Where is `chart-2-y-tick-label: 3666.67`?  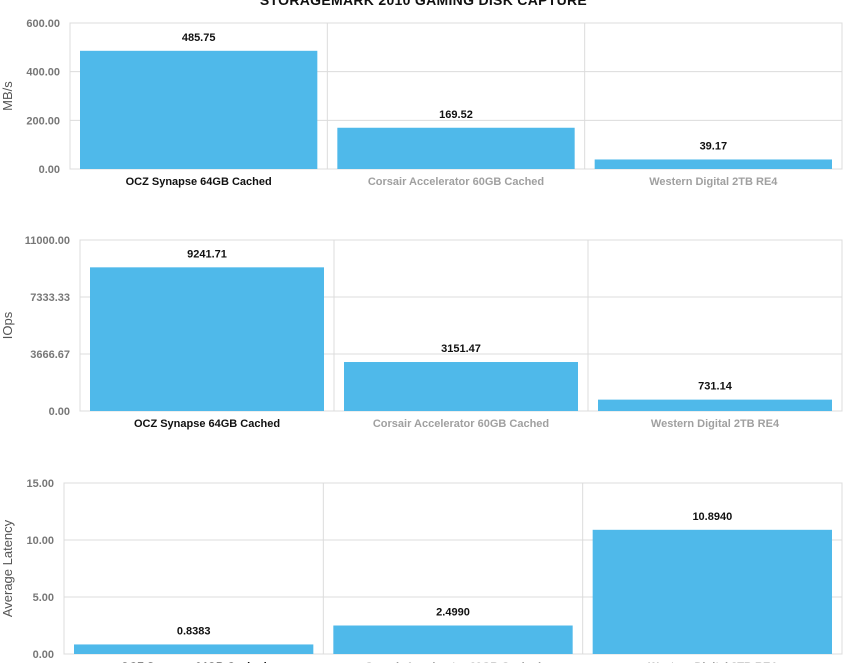
chart-2-y-tick-label: 3666.67 is located at coordinates (50, 355).